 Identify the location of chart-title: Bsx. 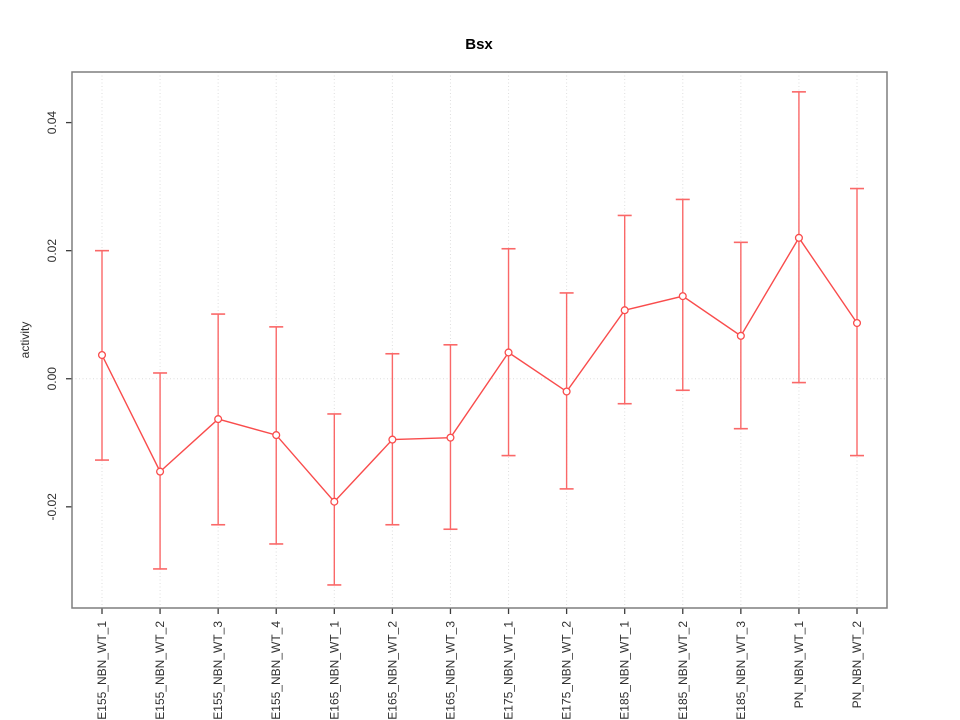
(479, 44).